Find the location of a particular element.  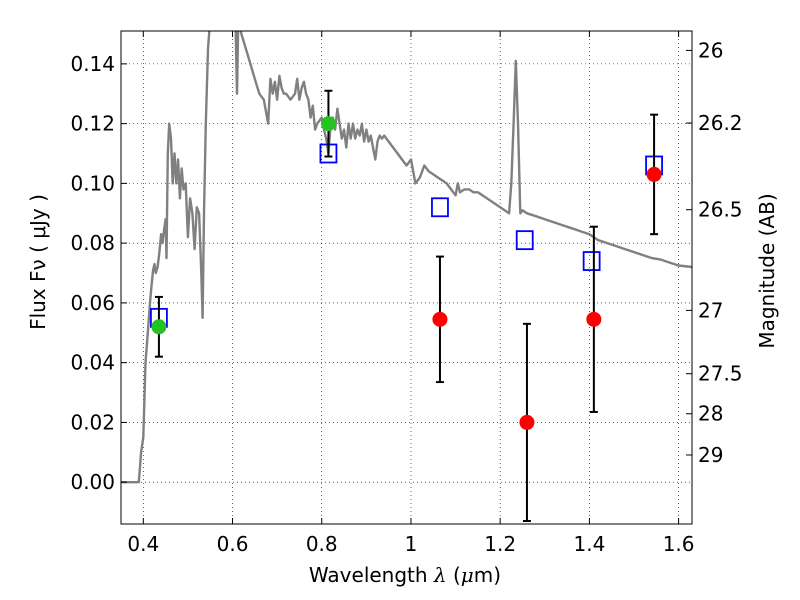

right-axis-label: Magnitude (AB) is located at coordinates (767, 270).